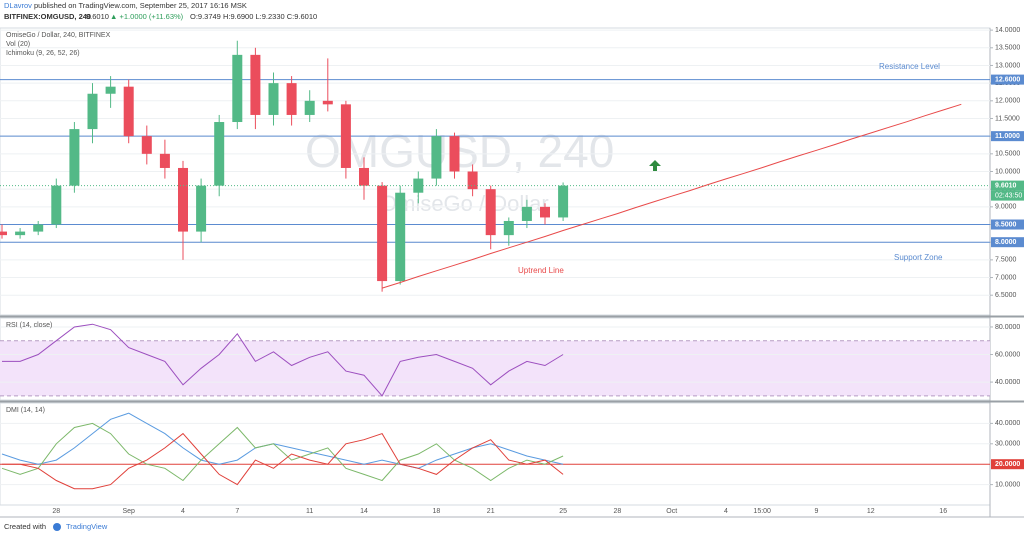 This screenshot has height=537, width=1024. I want to click on trend-label: Uptrend Line, so click(541, 270).